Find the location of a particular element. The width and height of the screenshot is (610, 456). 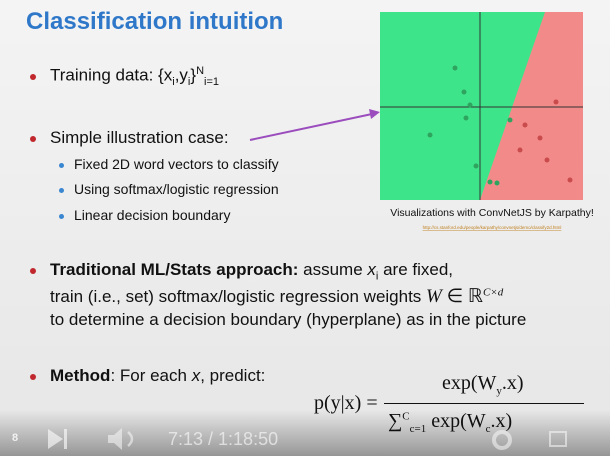

text: are fixed, is located at coordinates (416, 269).